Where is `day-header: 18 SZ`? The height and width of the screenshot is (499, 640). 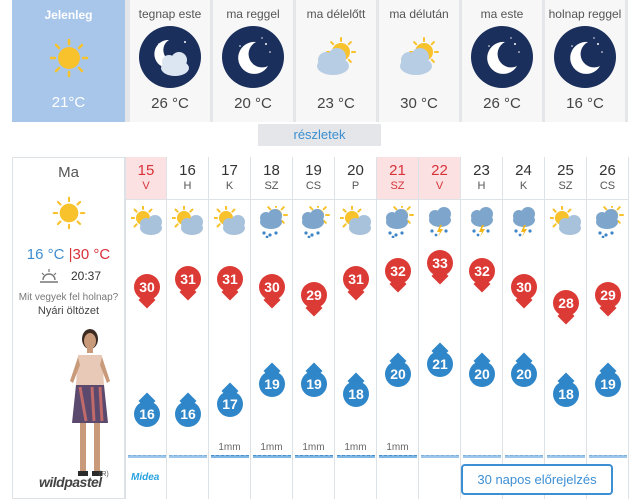
day-header: 18 SZ is located at coordinates (271, 178).